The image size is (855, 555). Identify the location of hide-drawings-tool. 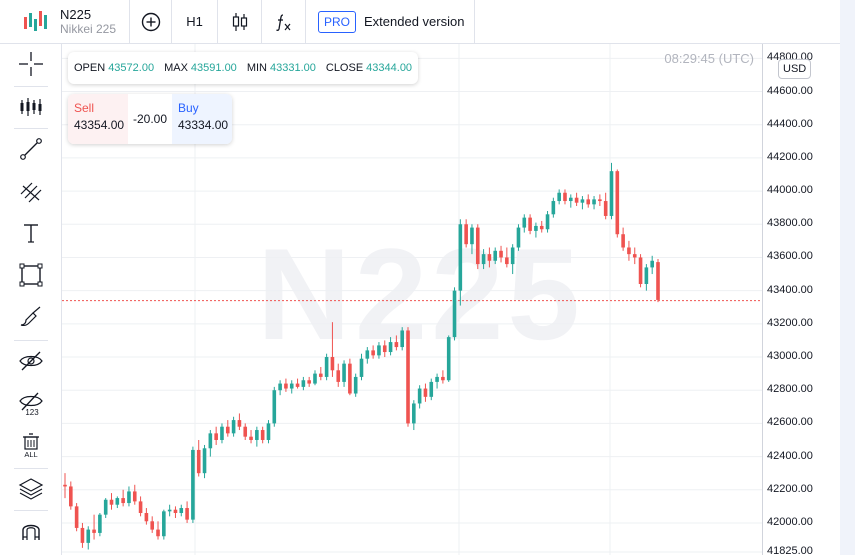
(31, 361).